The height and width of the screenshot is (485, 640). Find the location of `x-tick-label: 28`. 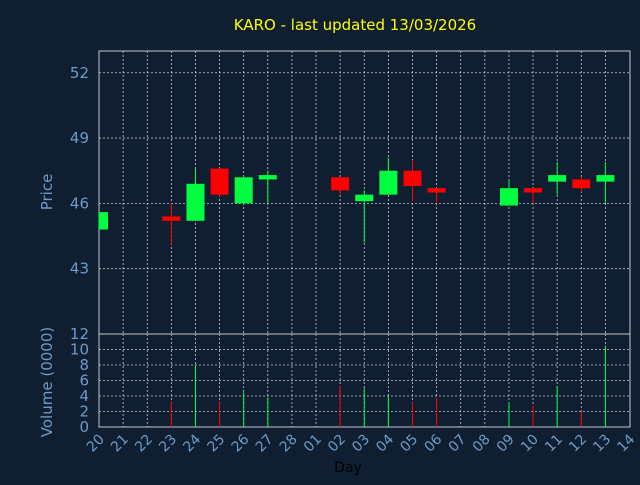

x-tick-label: 28 is located at coordinates (289, 444).